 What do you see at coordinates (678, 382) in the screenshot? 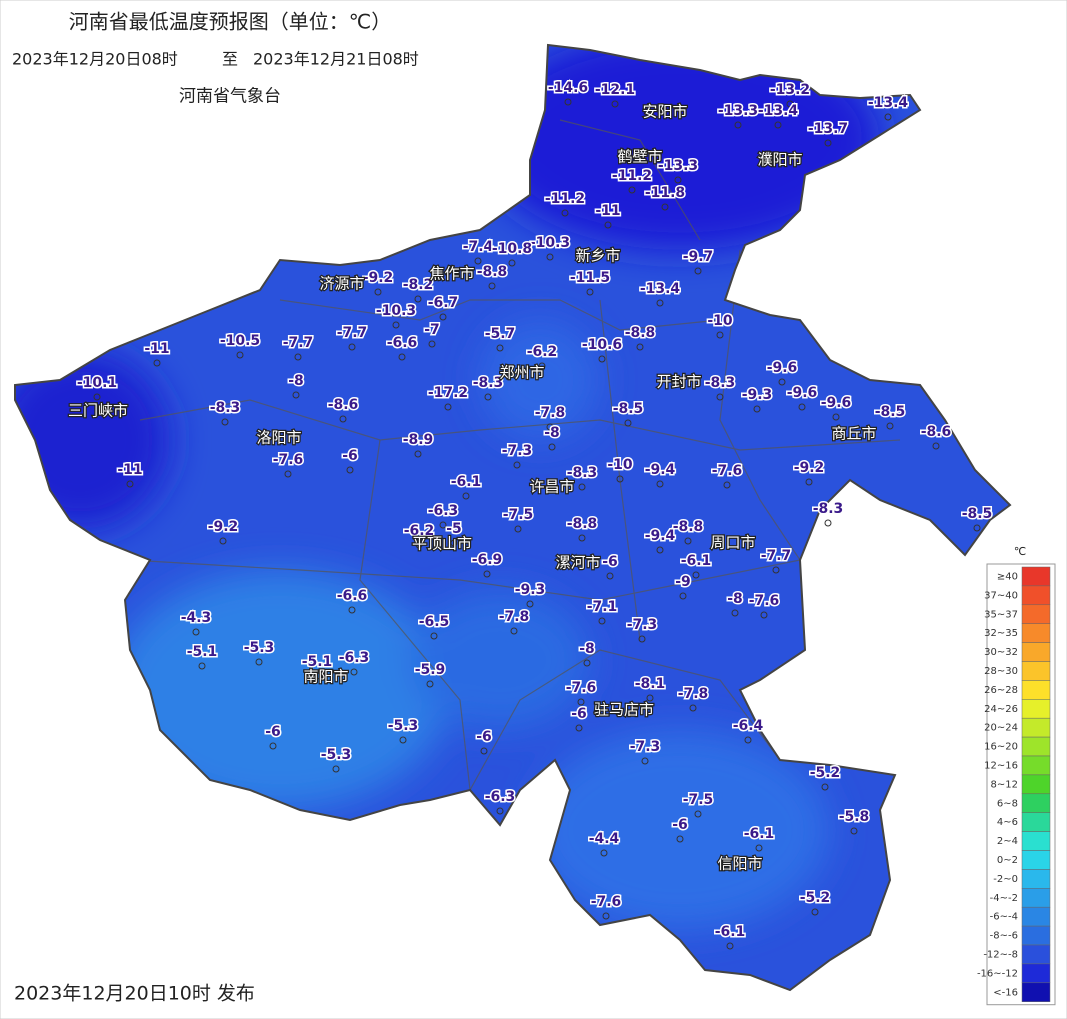
I see `city-name: 开封市` at bounding box center [678, 382].